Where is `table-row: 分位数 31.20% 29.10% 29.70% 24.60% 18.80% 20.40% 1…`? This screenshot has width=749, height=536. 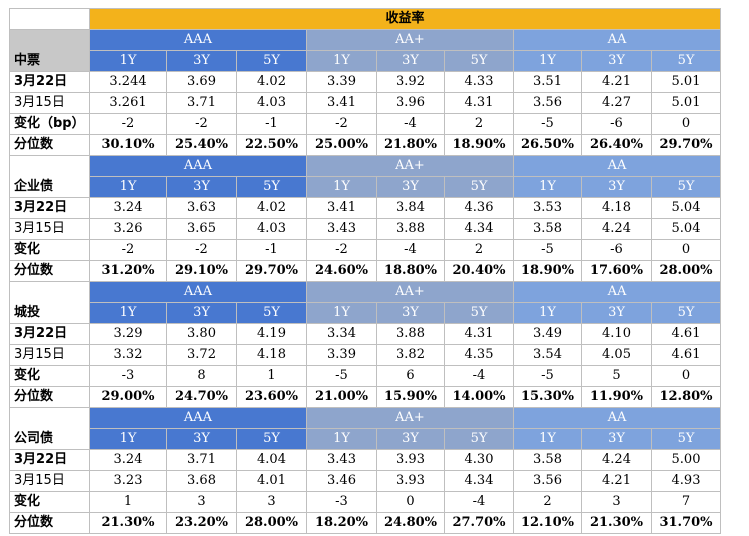 table-row: 分位数 31.20% 29.10% 29.70% 24.60% 18.80% 20.40% 1… is located at coordinates (365, 271).